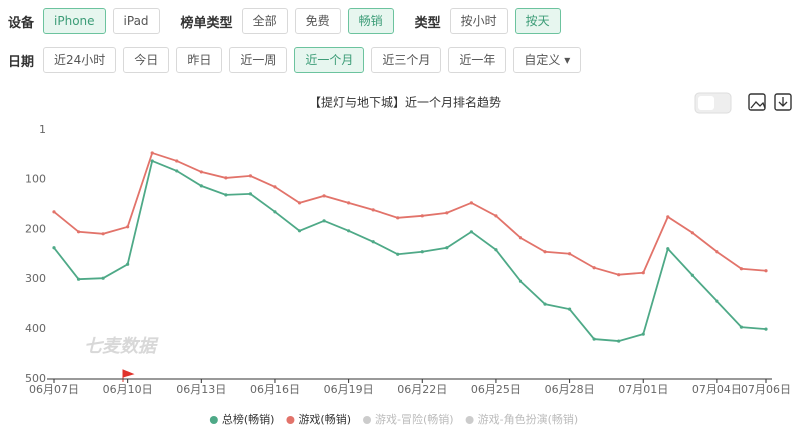 This screenshot has height=441, width=800. Describe the element at coordinates (329, 60) in the screenshot. I see `filter-button: 近一个月` at that location.